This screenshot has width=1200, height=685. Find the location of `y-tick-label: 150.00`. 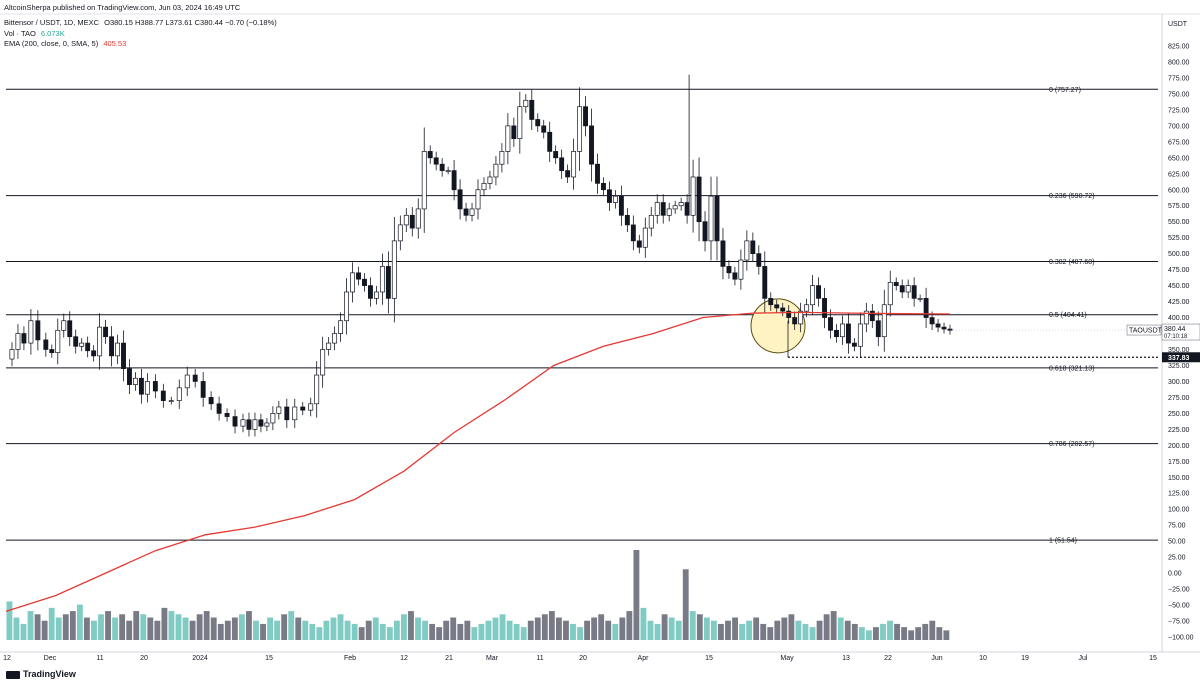

y-tick-label: 150.00 is located at coordinates (1179, 478).